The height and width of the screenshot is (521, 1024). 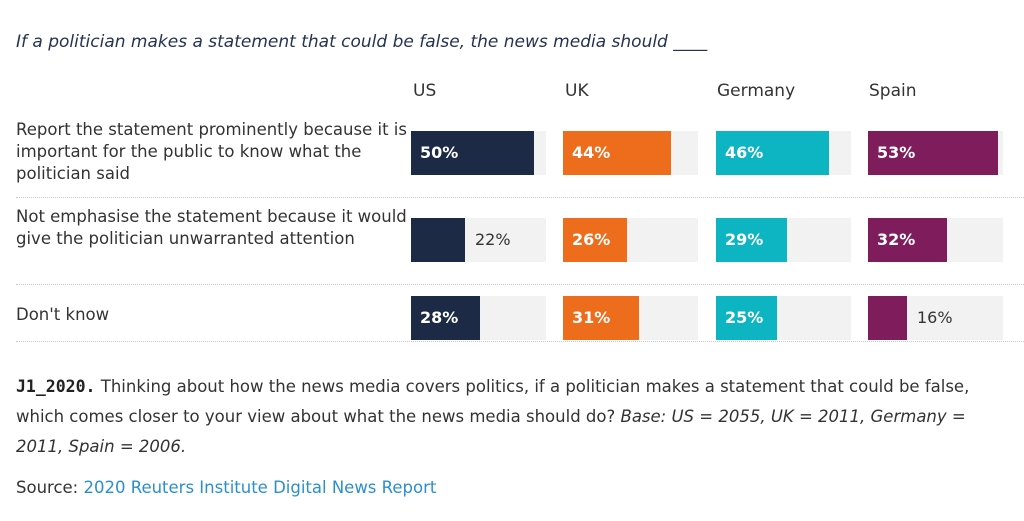 I want to click on bar-value-label: 16%, so click(x=935, y=317).